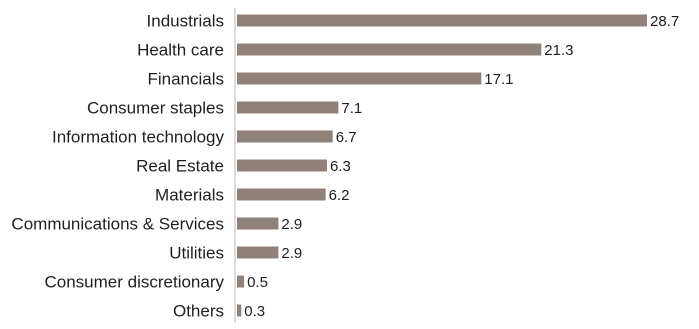  What do you see at coordinates (346, 137) in the screenshot?
I see `value-label: 6.7` at bounding box center [346, 137].